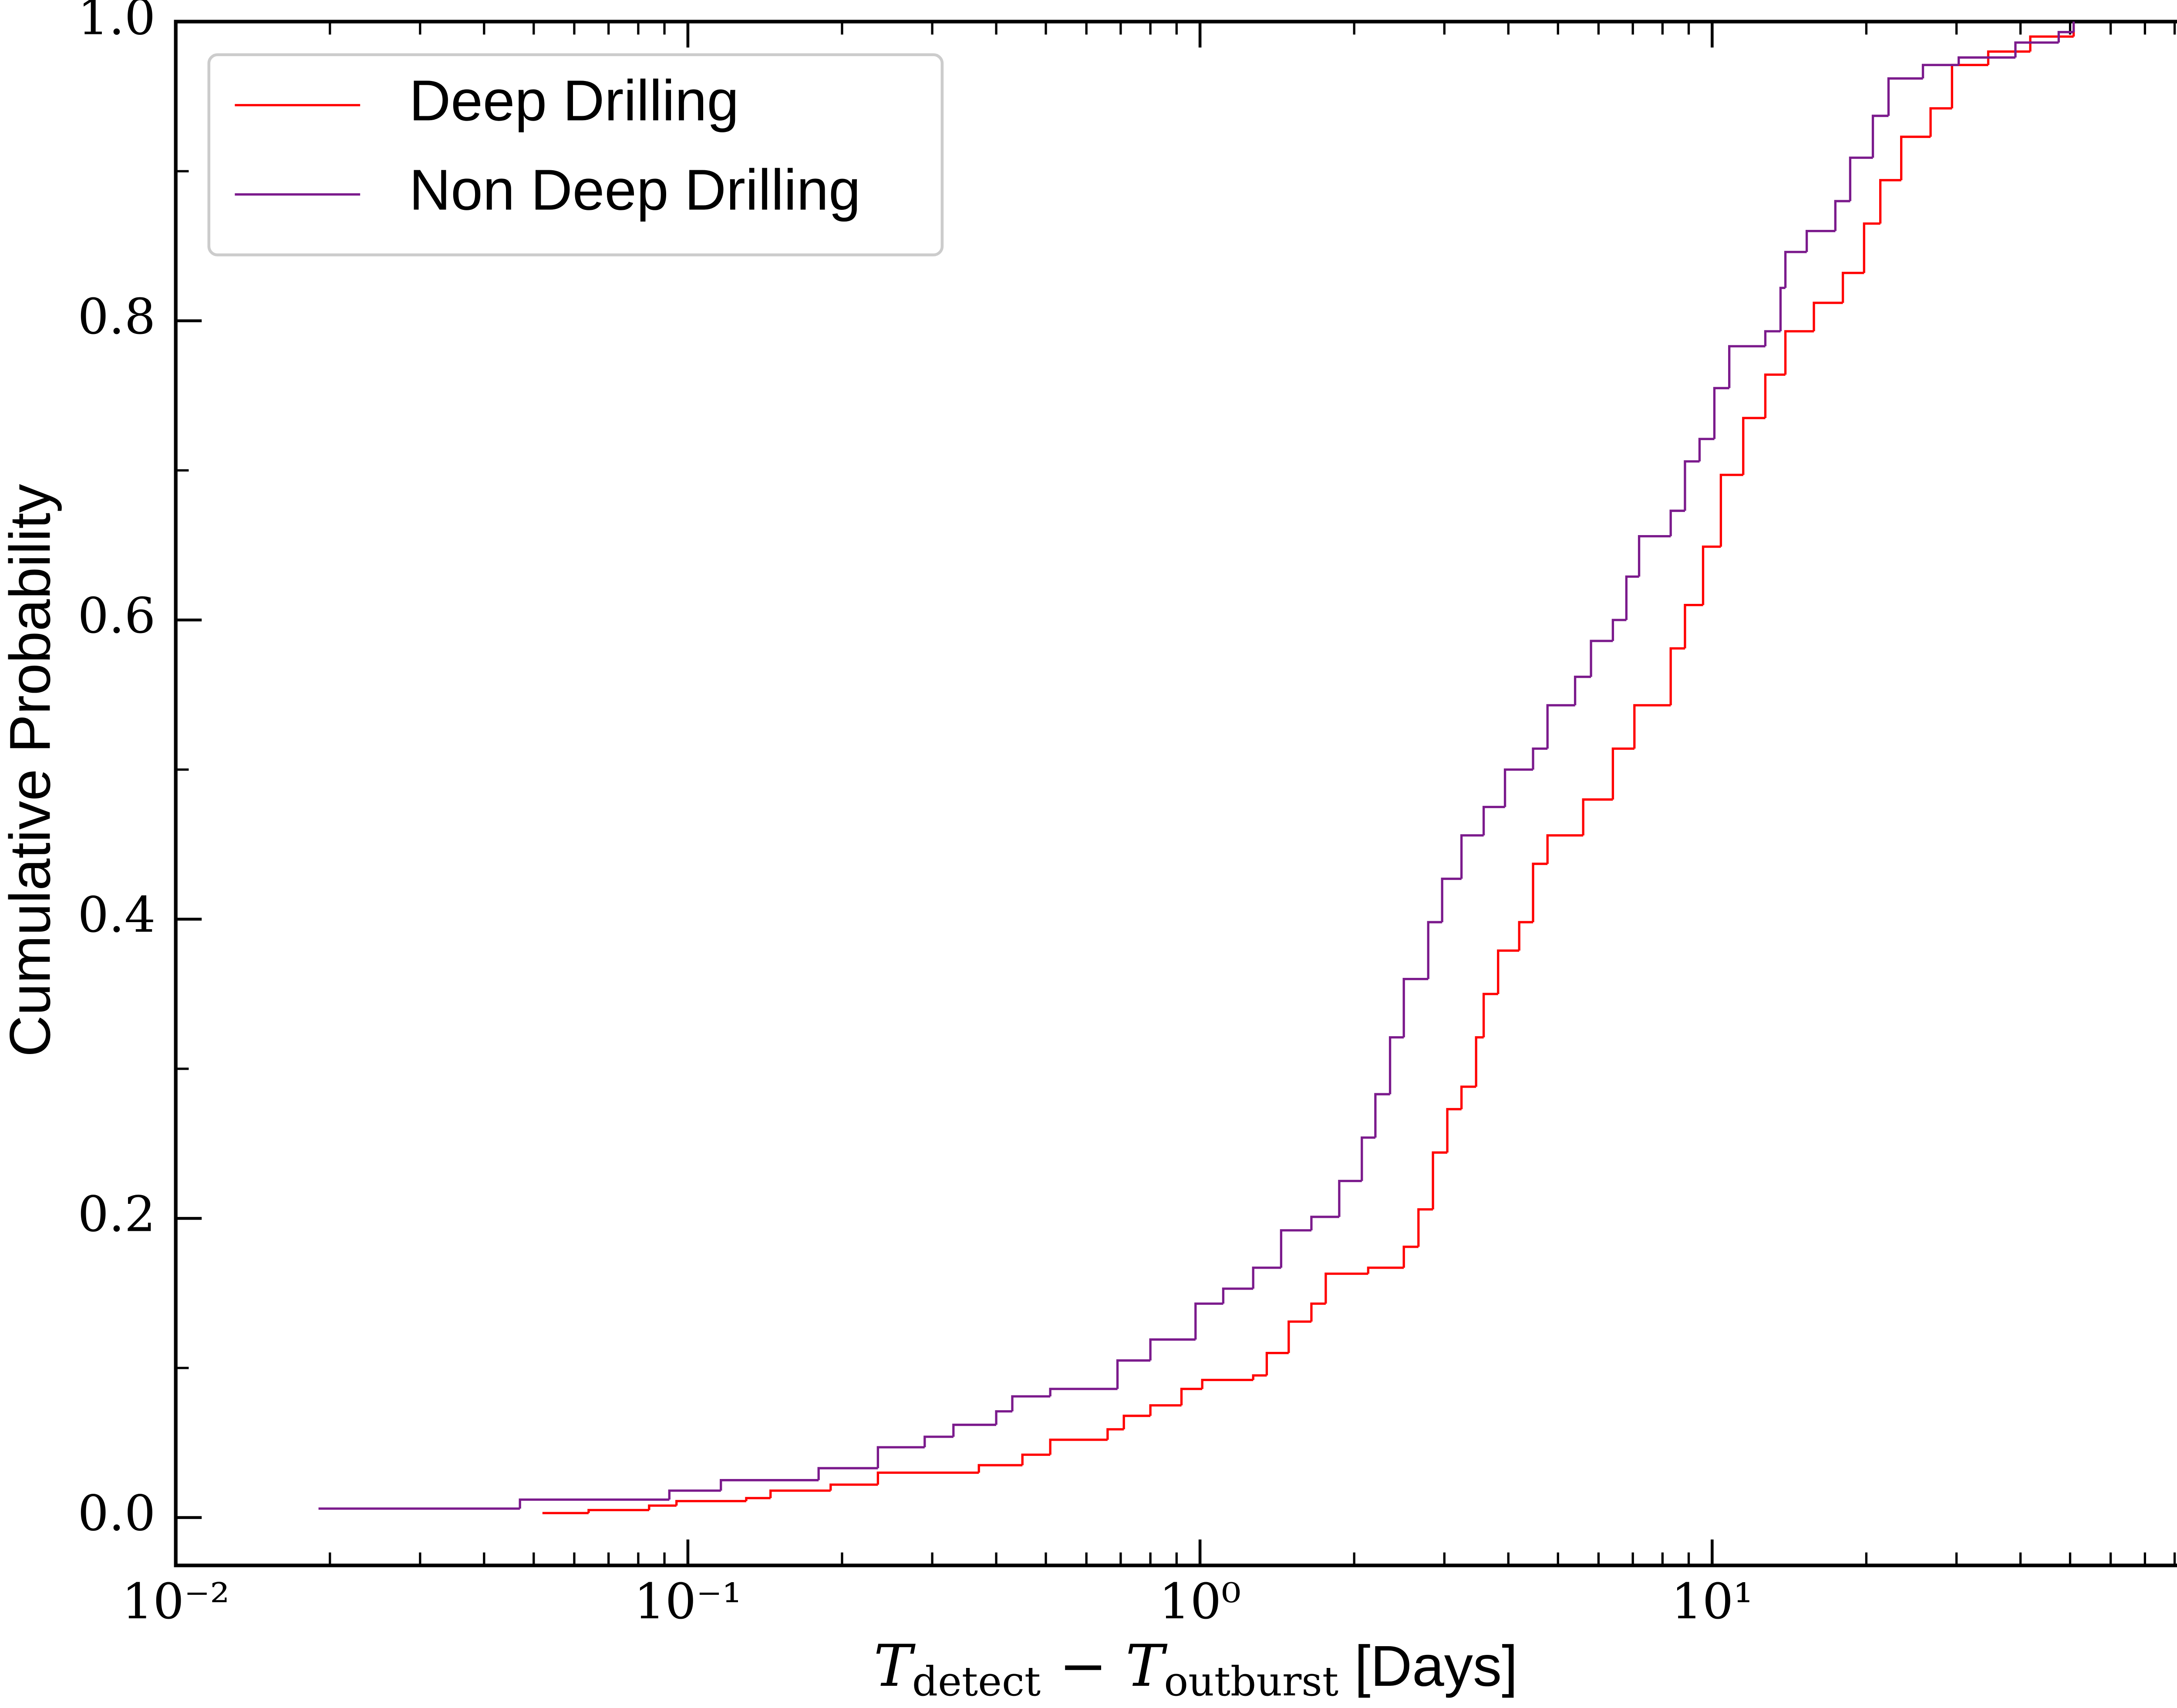  What do you see at coordinates (1428, 1666) in the screenshot?
I see `x-axis-label-part: [Days]` at bounding box center [1428, 1666].